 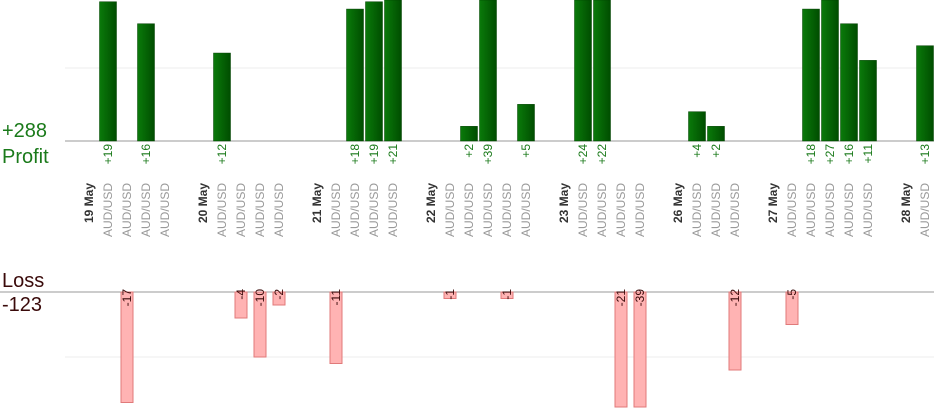 What do you see at coordinates (317, 203) in the screenshot?
I see `day-label: 21 May` at bounding box center [317, 203].